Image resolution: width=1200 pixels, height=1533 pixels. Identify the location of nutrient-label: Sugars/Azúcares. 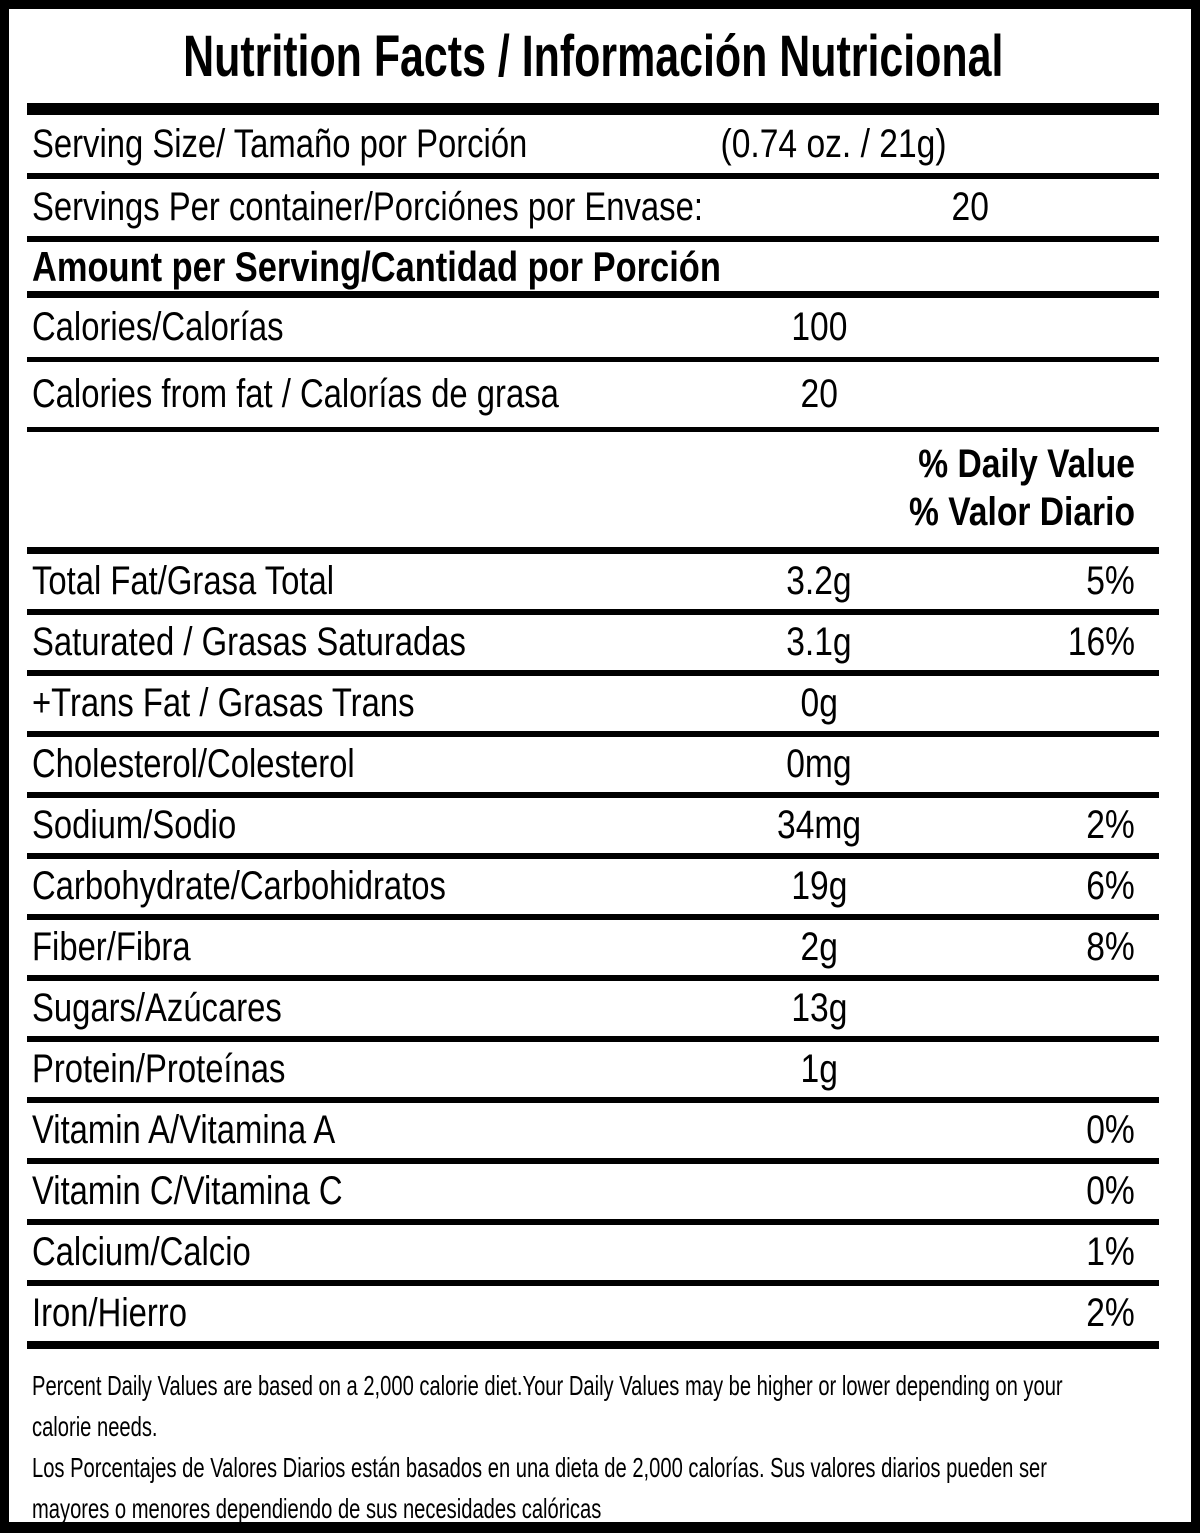
(157, 1008).